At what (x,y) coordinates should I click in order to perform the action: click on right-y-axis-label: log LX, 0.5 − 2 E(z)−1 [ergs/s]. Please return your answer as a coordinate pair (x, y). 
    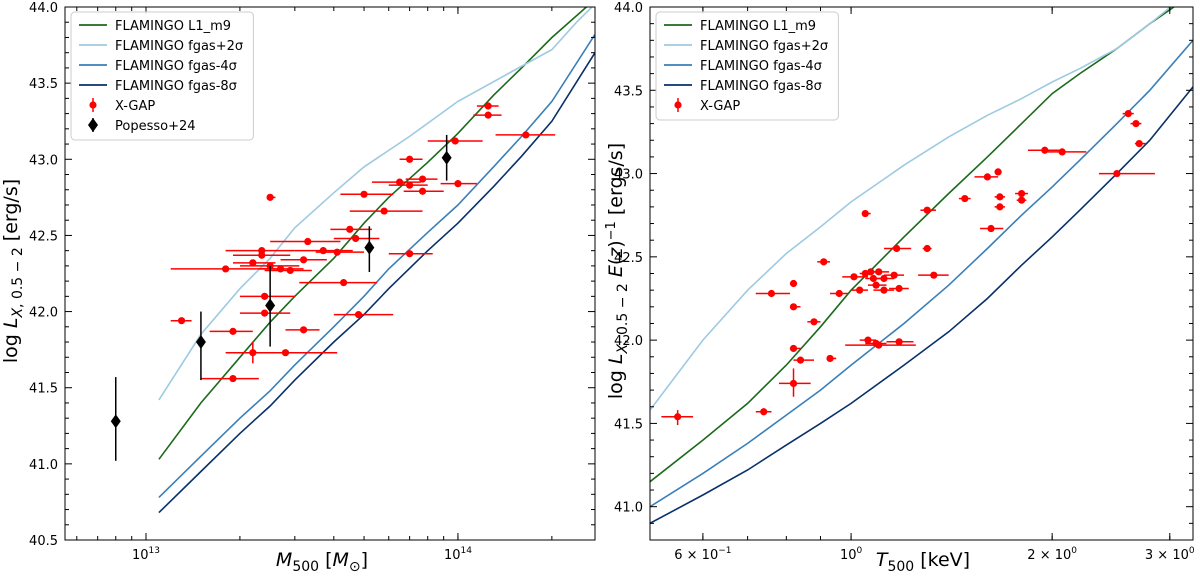
    Looking at the image, I should click on (617, 271).